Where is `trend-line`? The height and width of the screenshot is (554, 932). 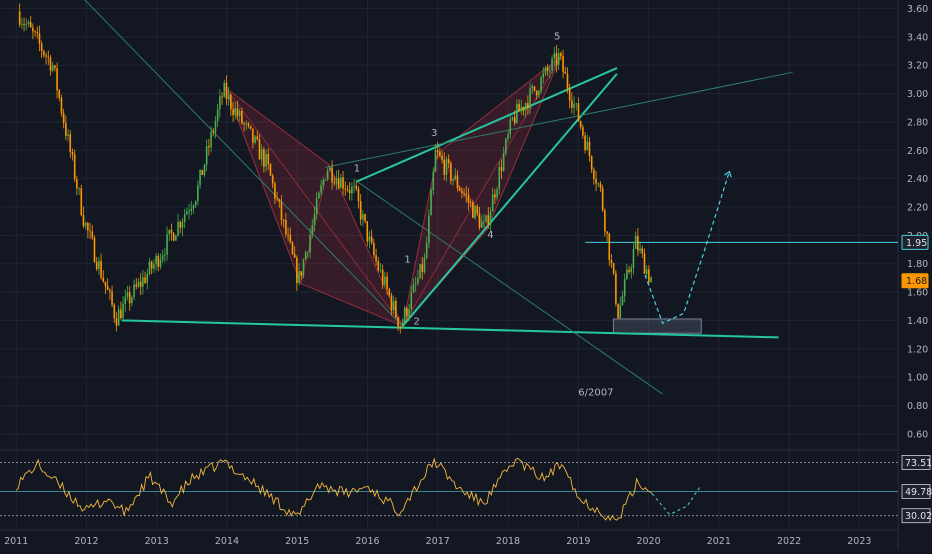
trend-line is located at coordinates (509, 288).